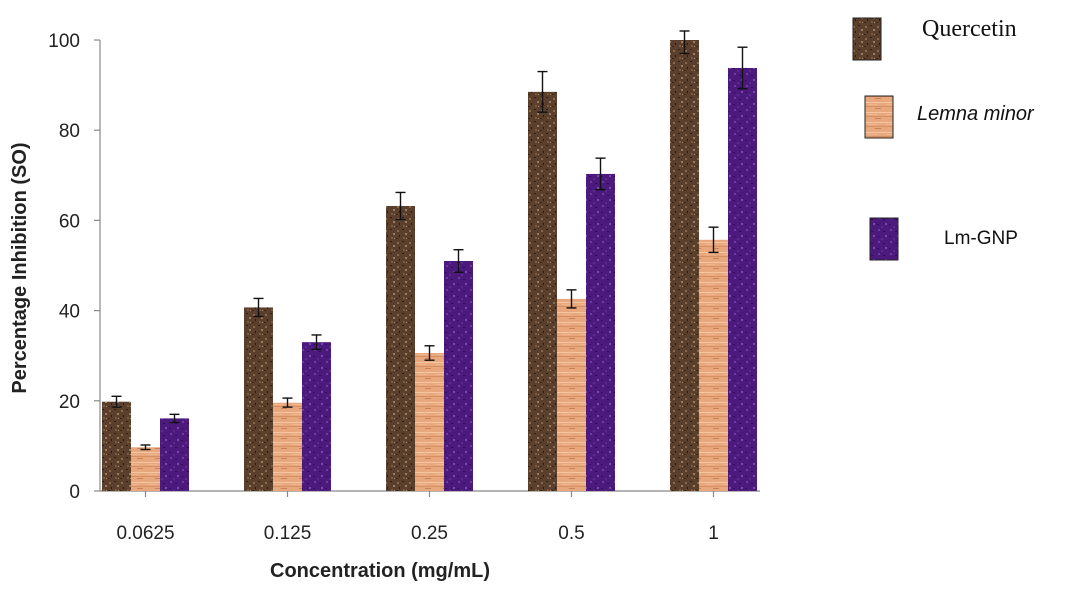 The image size is (1090, 591). I want to click on y-tick-label: 0, so click(74, 492).